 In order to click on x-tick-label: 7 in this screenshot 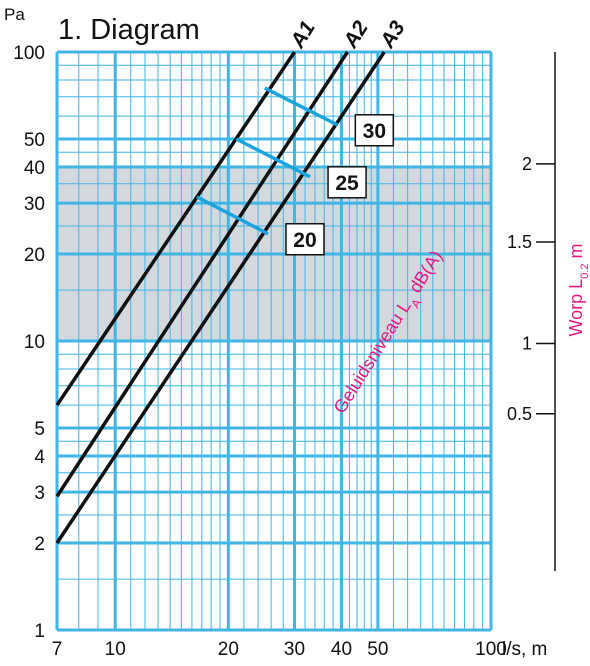, I will do `click(57, 649)`.